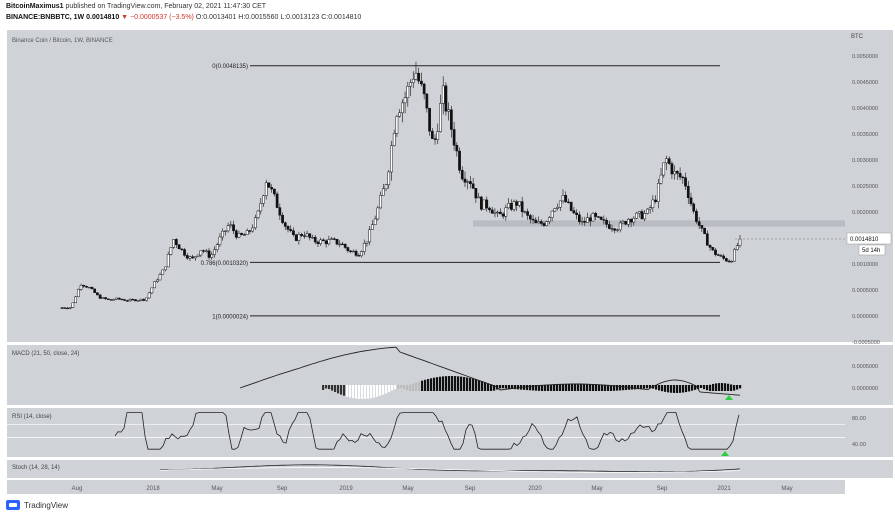 Image resolution: width=895 pixels, height=517 pixels. Describe the element at coordinates (659, 223) in the screenshot. I see `support-zone` at that location.